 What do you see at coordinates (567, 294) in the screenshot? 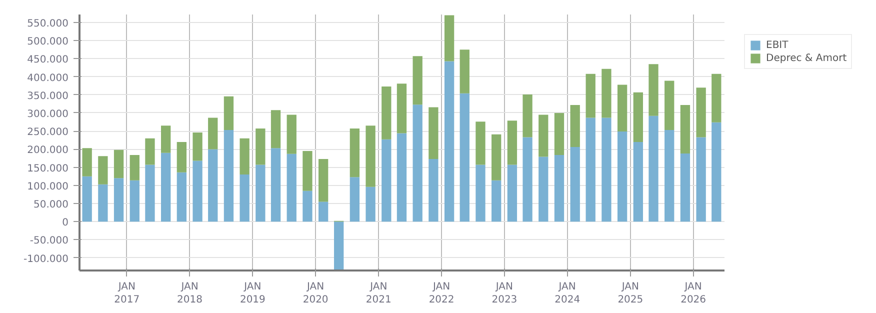
I see `x-tick-label: JAN 2024` at bounding box center [567, 294].